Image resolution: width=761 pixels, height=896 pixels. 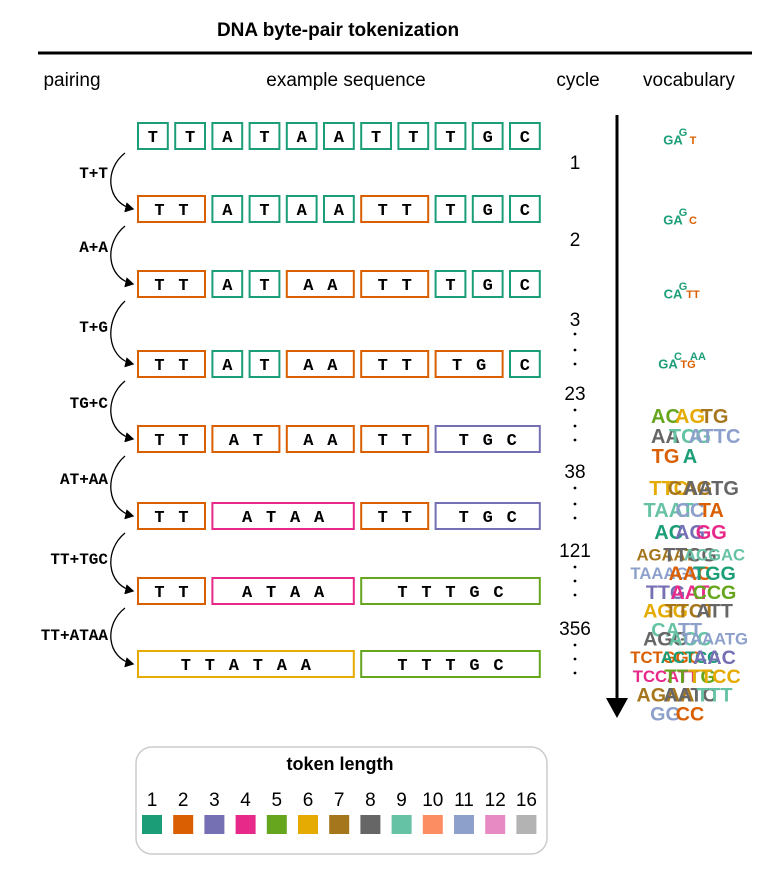 What do you see at coordinates (574, 472) in the screenshot?
I see `cycle-number: 38` at bounding box center [574, 472].